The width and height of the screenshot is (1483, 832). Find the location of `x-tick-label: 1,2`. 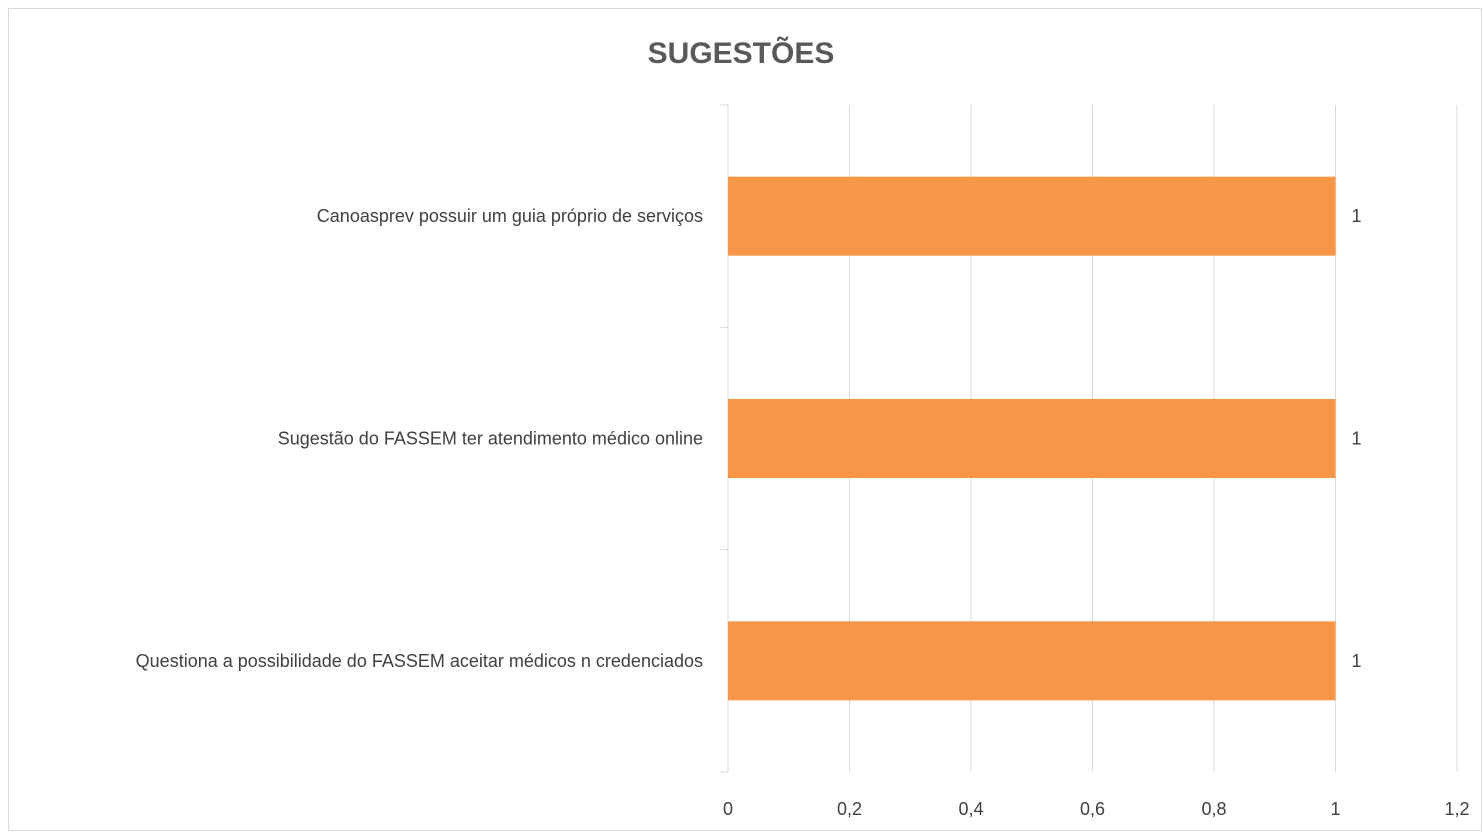

x-tick-label: 1,2 is located at coordinates (1456, 809).